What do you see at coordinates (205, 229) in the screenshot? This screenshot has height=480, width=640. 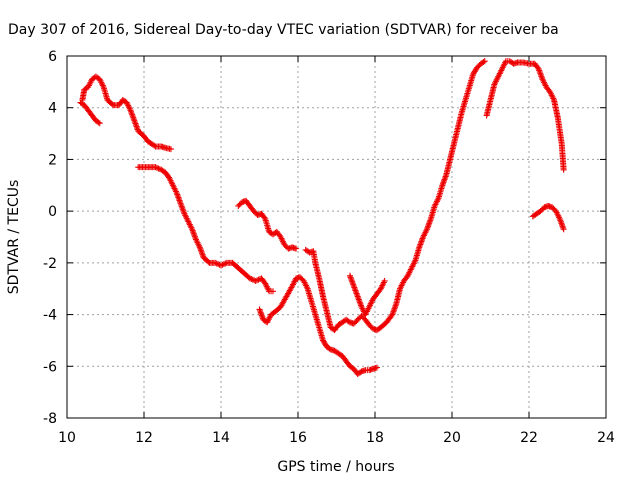 I see `series-seg3` at bounding box center [205, 229].